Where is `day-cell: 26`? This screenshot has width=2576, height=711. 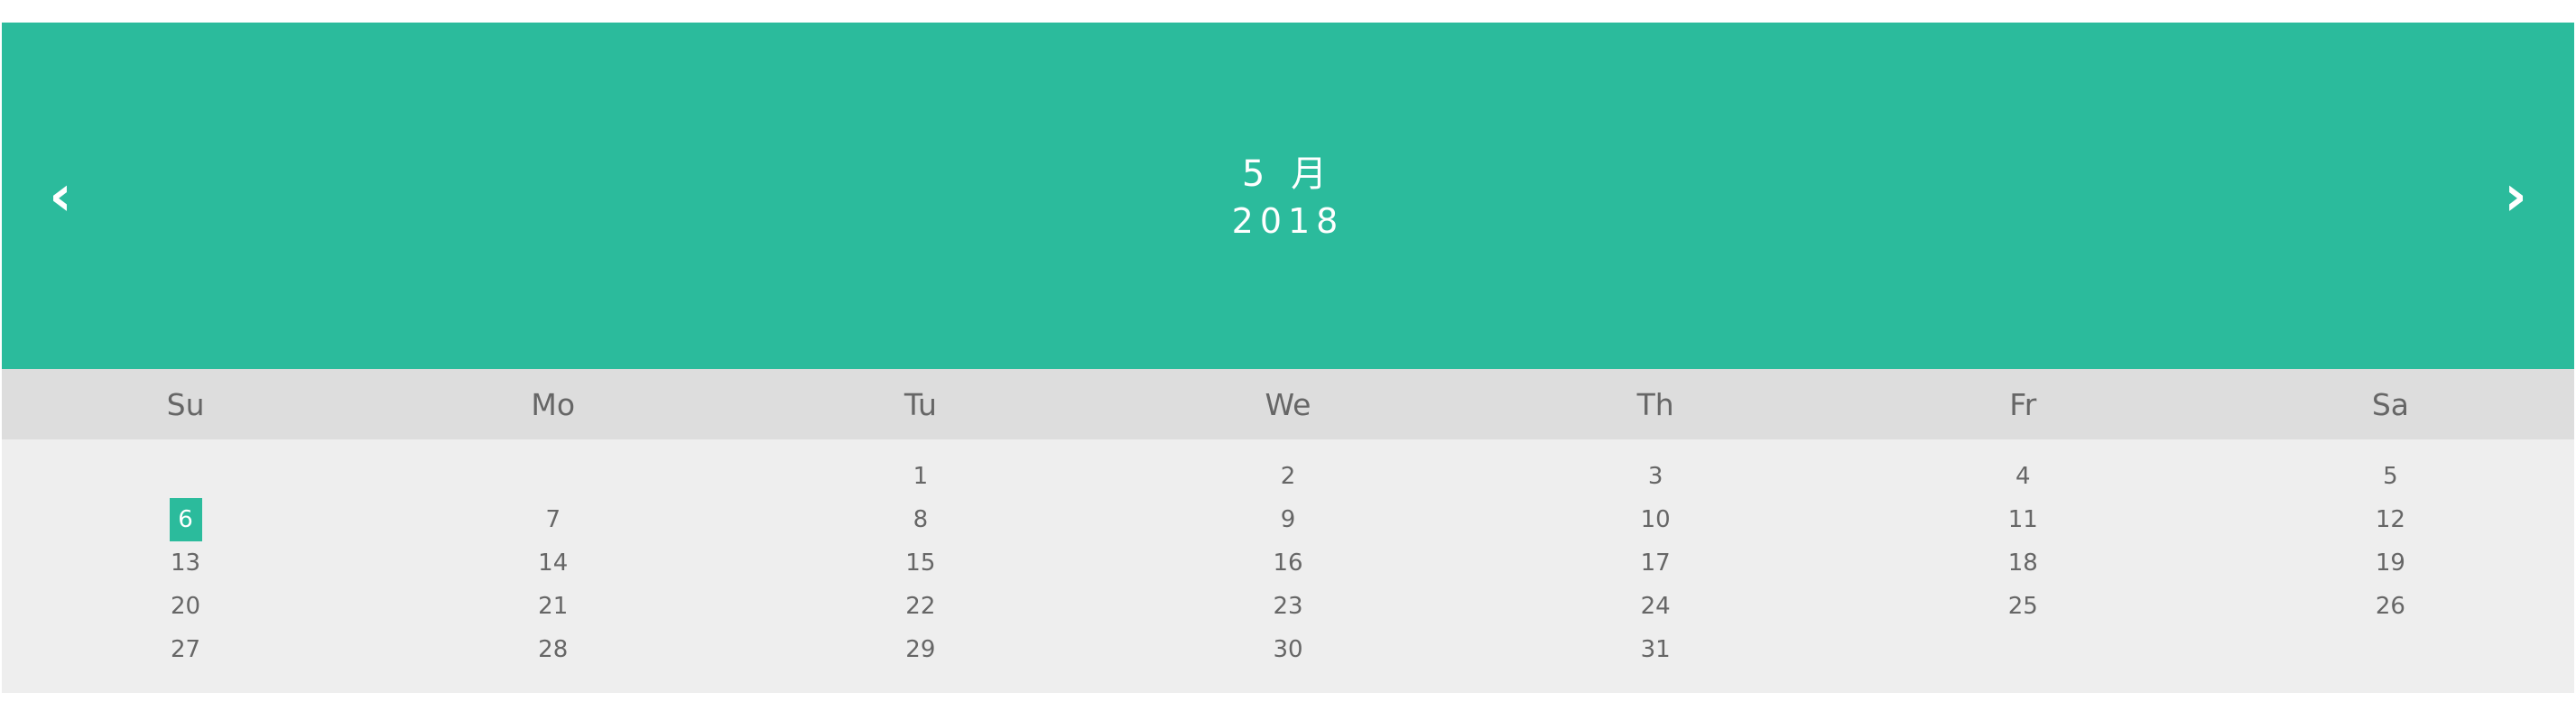 day-cell: 26 is located at coordinates (2390, 606).